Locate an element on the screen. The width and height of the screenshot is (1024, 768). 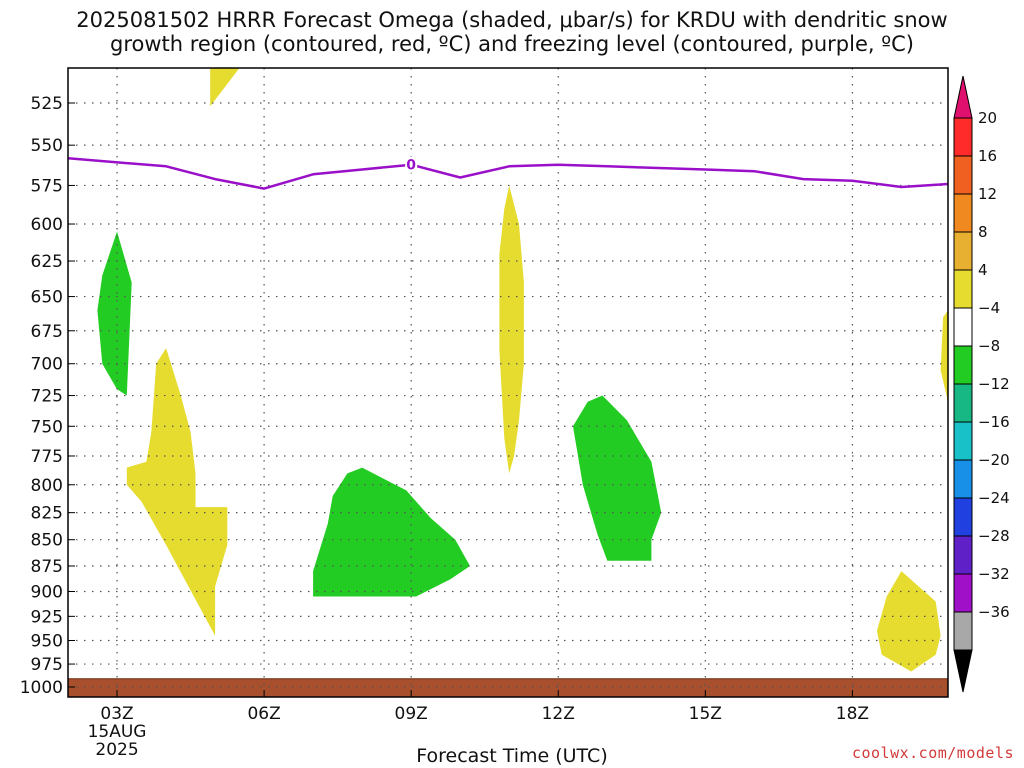
freezing-level-label: 0 is located at coordinates (411, 166).